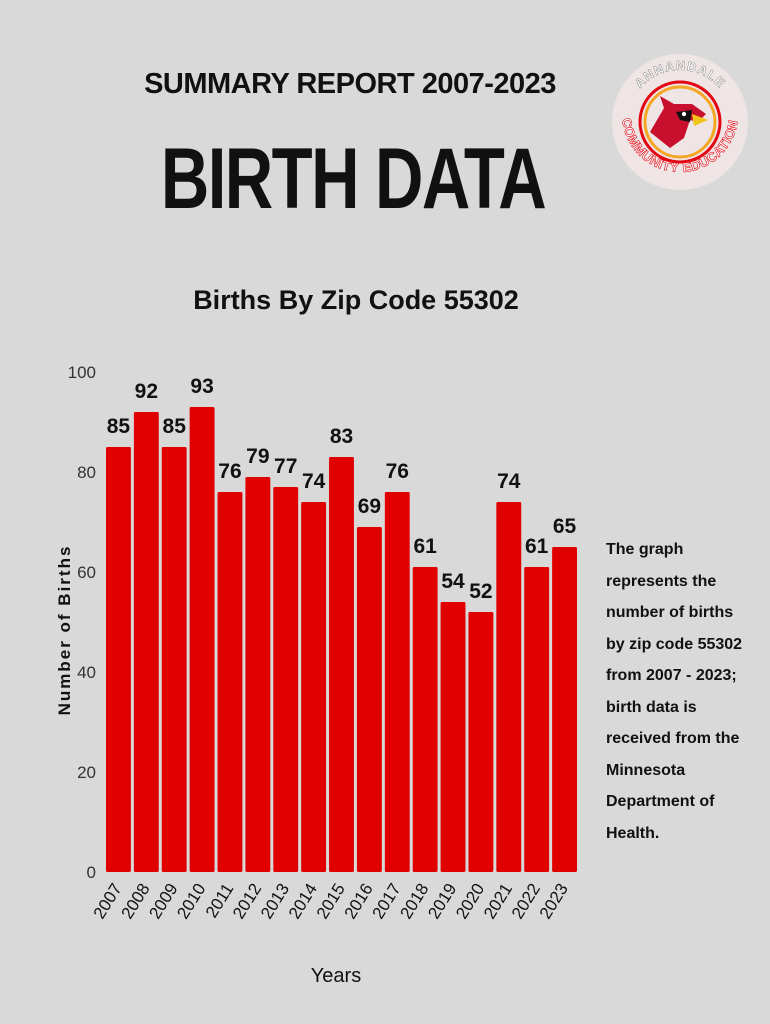  What do you see at coordinates (336, 976) in the screenshot?
I see `x-axis-label: Years` at bounding box center [336, 976].